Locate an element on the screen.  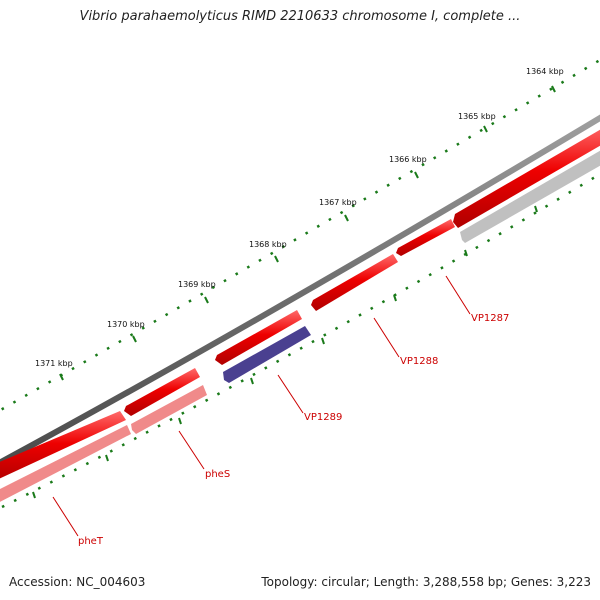
ruler-label: 1369 kbp is located at coordinates (197, 284).